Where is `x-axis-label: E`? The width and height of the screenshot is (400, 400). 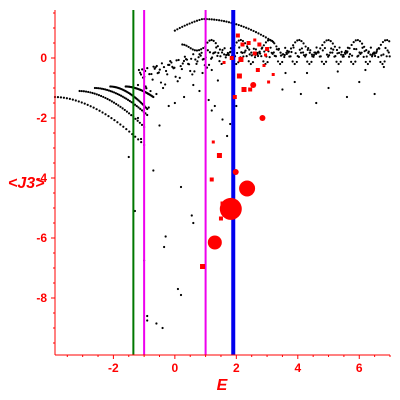
x-axis-label: E is located at coordinates (223, 385).